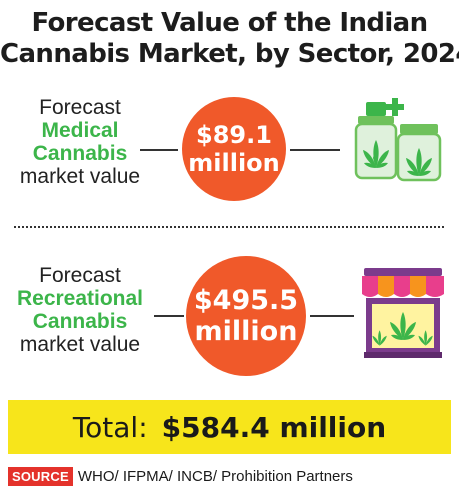 This screenshot has width=459, height=494. Describe the element at coordinates (80, 275) in the screenshot. I see `recreational-label-line-1: Forecast` at that location.